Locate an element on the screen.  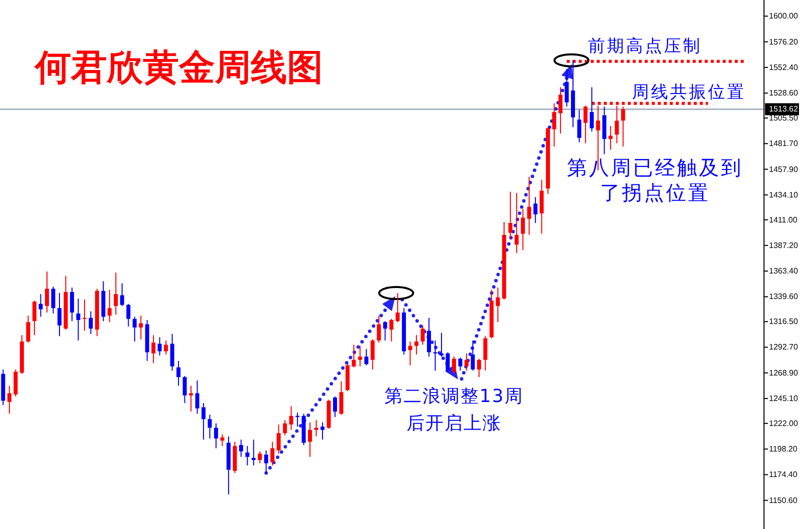
annotation: 第八周已经触及到了拐点位置 is located at coordinates (655, 180).